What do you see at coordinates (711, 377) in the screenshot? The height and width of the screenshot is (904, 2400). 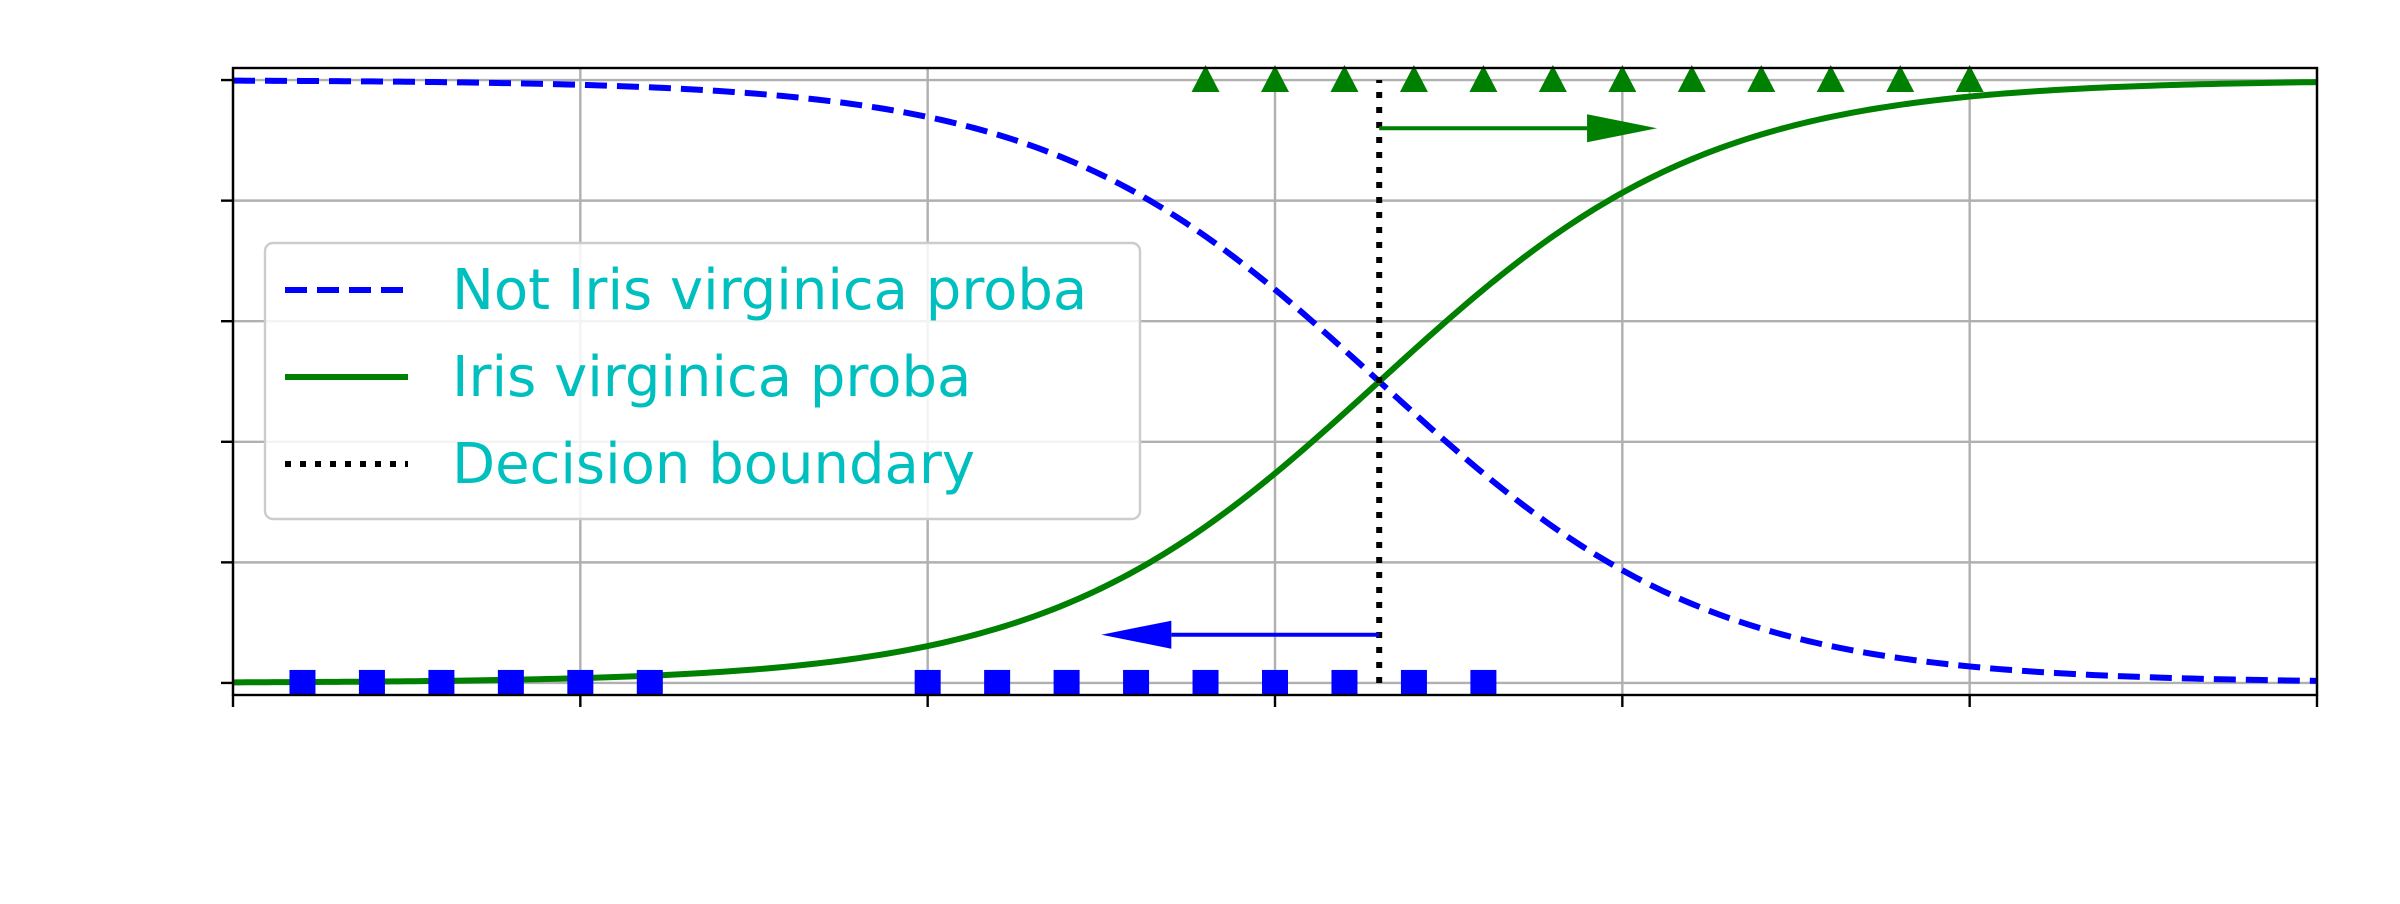 I see `legend-label: Iris virginica proba` at bounding box center [711, 377].